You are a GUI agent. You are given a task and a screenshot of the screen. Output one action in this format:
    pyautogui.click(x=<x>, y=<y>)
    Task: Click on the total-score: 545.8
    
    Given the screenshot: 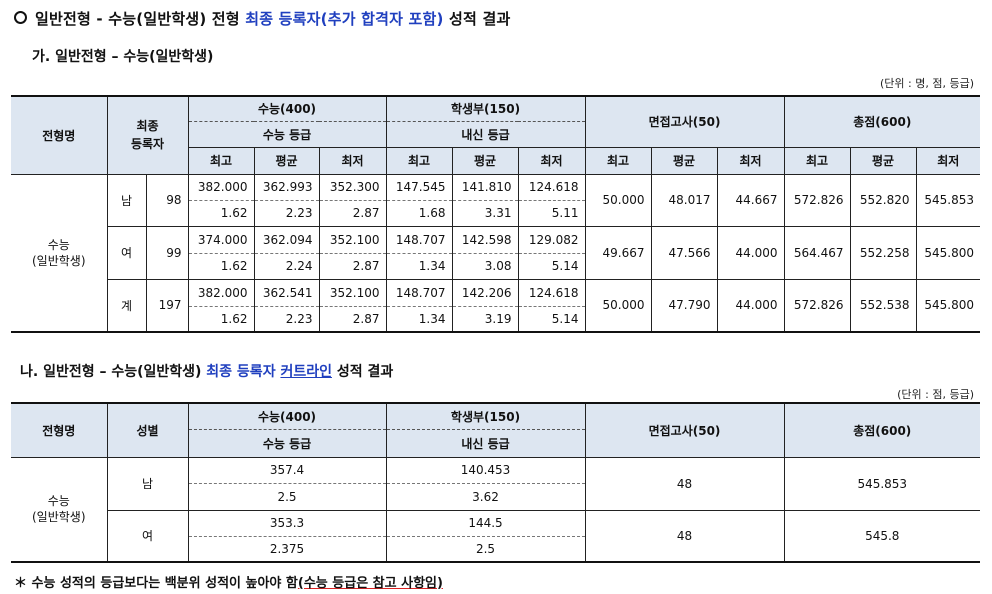 What is the action you would take?
    pyautogui.click(x=881, y=536)
    